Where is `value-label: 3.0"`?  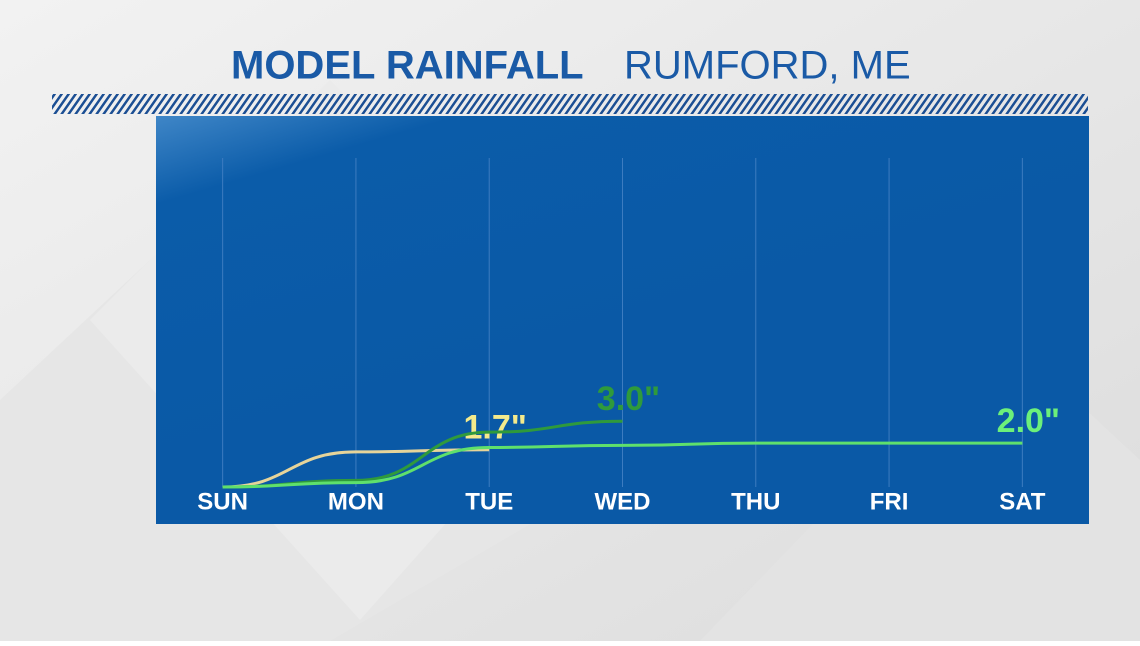 value-label: 3.0" is located at coordinates (628, 399).